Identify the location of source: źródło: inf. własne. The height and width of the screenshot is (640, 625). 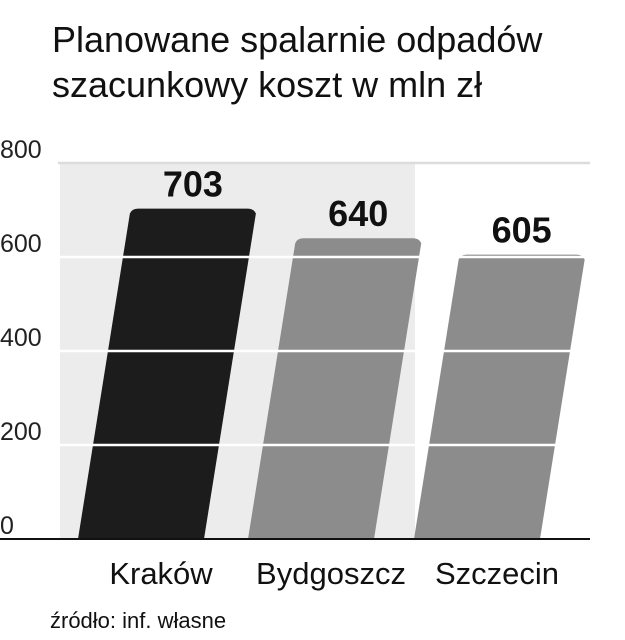
(138, 620).